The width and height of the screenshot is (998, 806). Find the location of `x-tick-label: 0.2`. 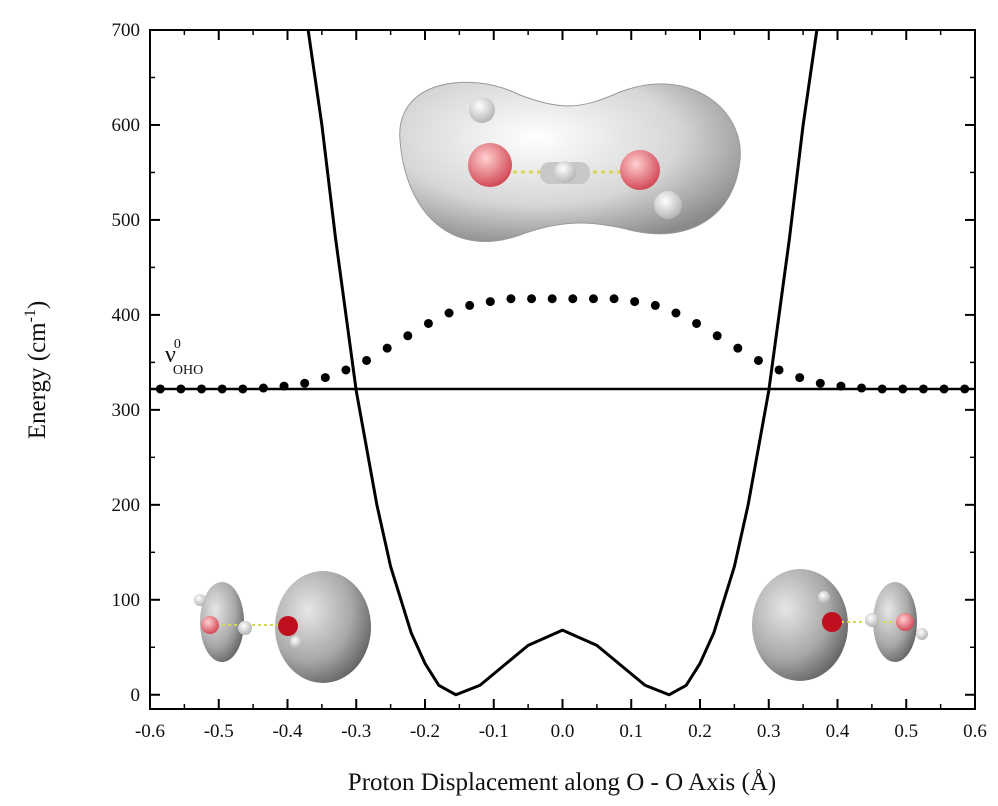

x-tick-label: 0.2 is located at coordinates (700, 731).